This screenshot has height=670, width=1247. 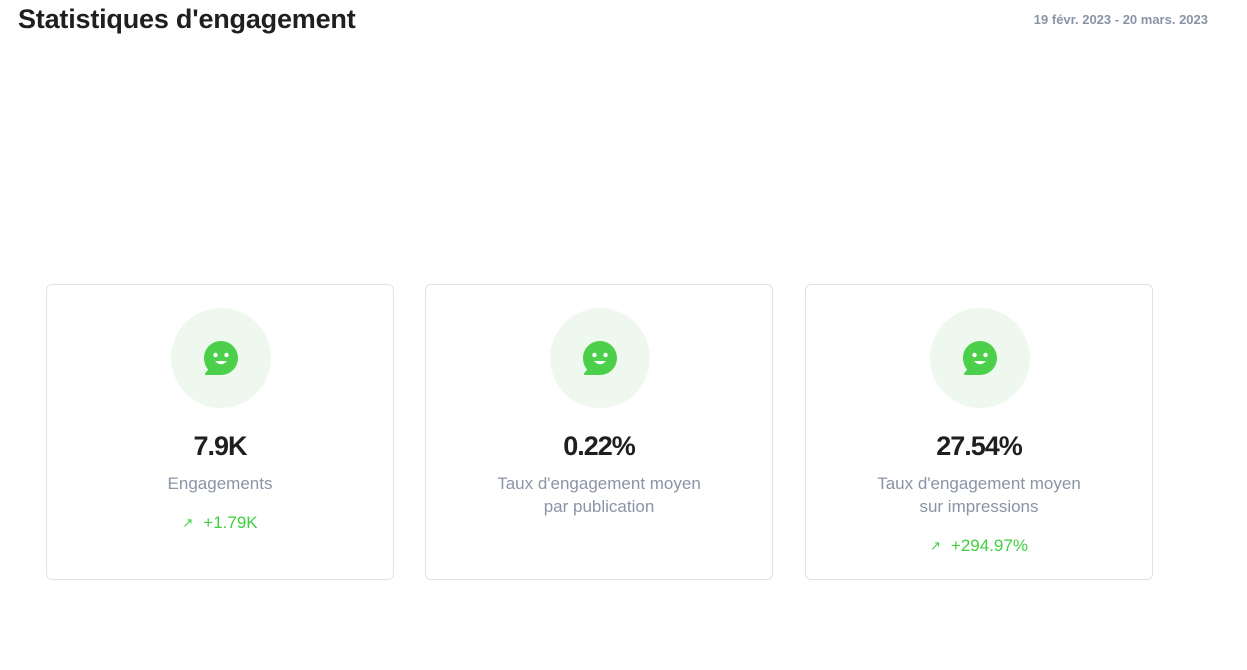 I want to click on metric-change-value: +294.97%, so click(x=989, y=545).